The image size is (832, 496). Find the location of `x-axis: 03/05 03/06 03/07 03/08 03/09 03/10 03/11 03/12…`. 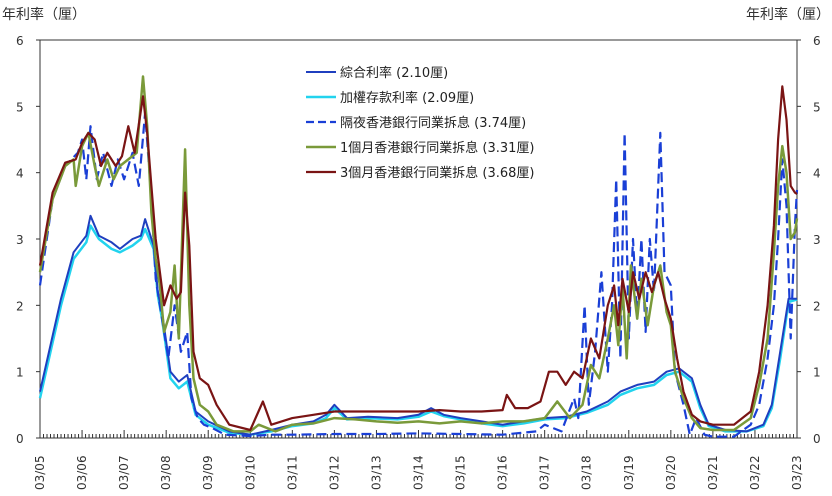

x-axis: 03/05 03/06 03/07 03/08 03/09 03/10 03/11 03/12… is located at coordinates (418, 460).